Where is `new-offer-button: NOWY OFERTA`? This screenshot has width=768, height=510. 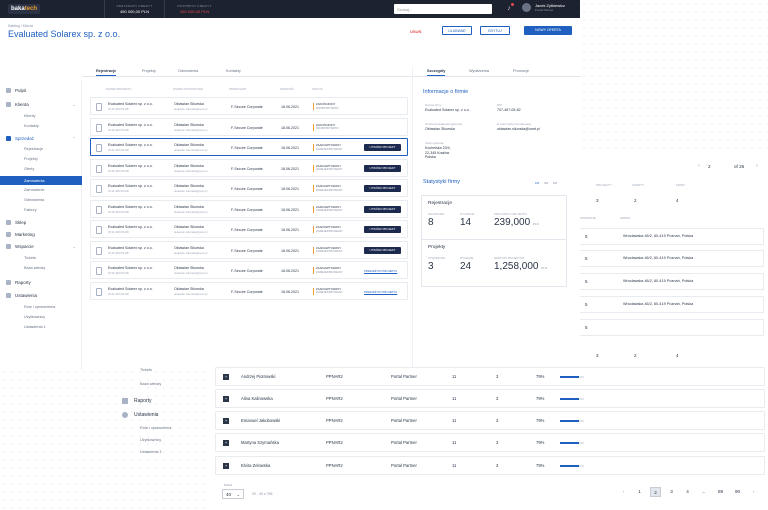 new-offer-button: NOWY OFERTA is located at coordinates (548, 30).